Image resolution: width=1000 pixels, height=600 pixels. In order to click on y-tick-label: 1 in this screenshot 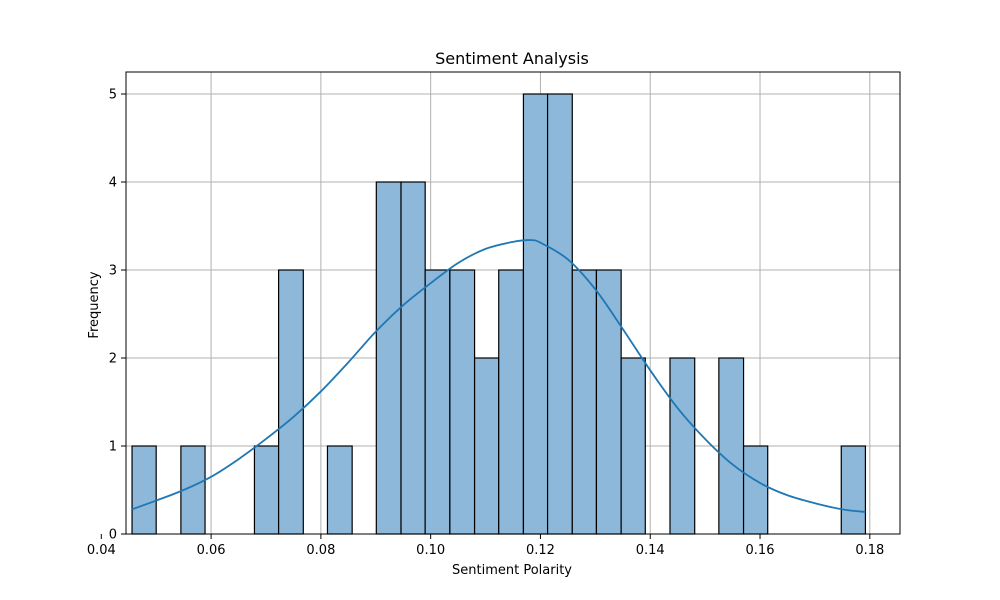, I will do `click(113, 447)`.